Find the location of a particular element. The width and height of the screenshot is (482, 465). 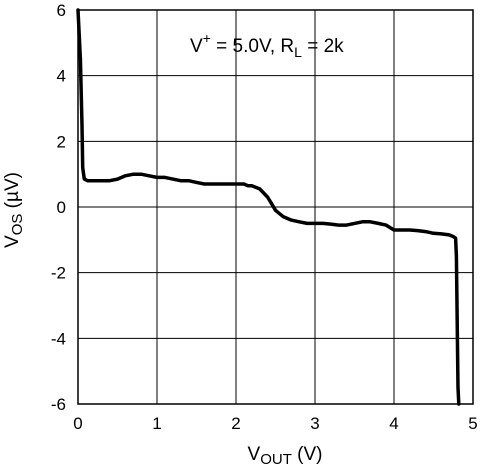

y-axis-label-main: V is located at coordinates (12, 241).